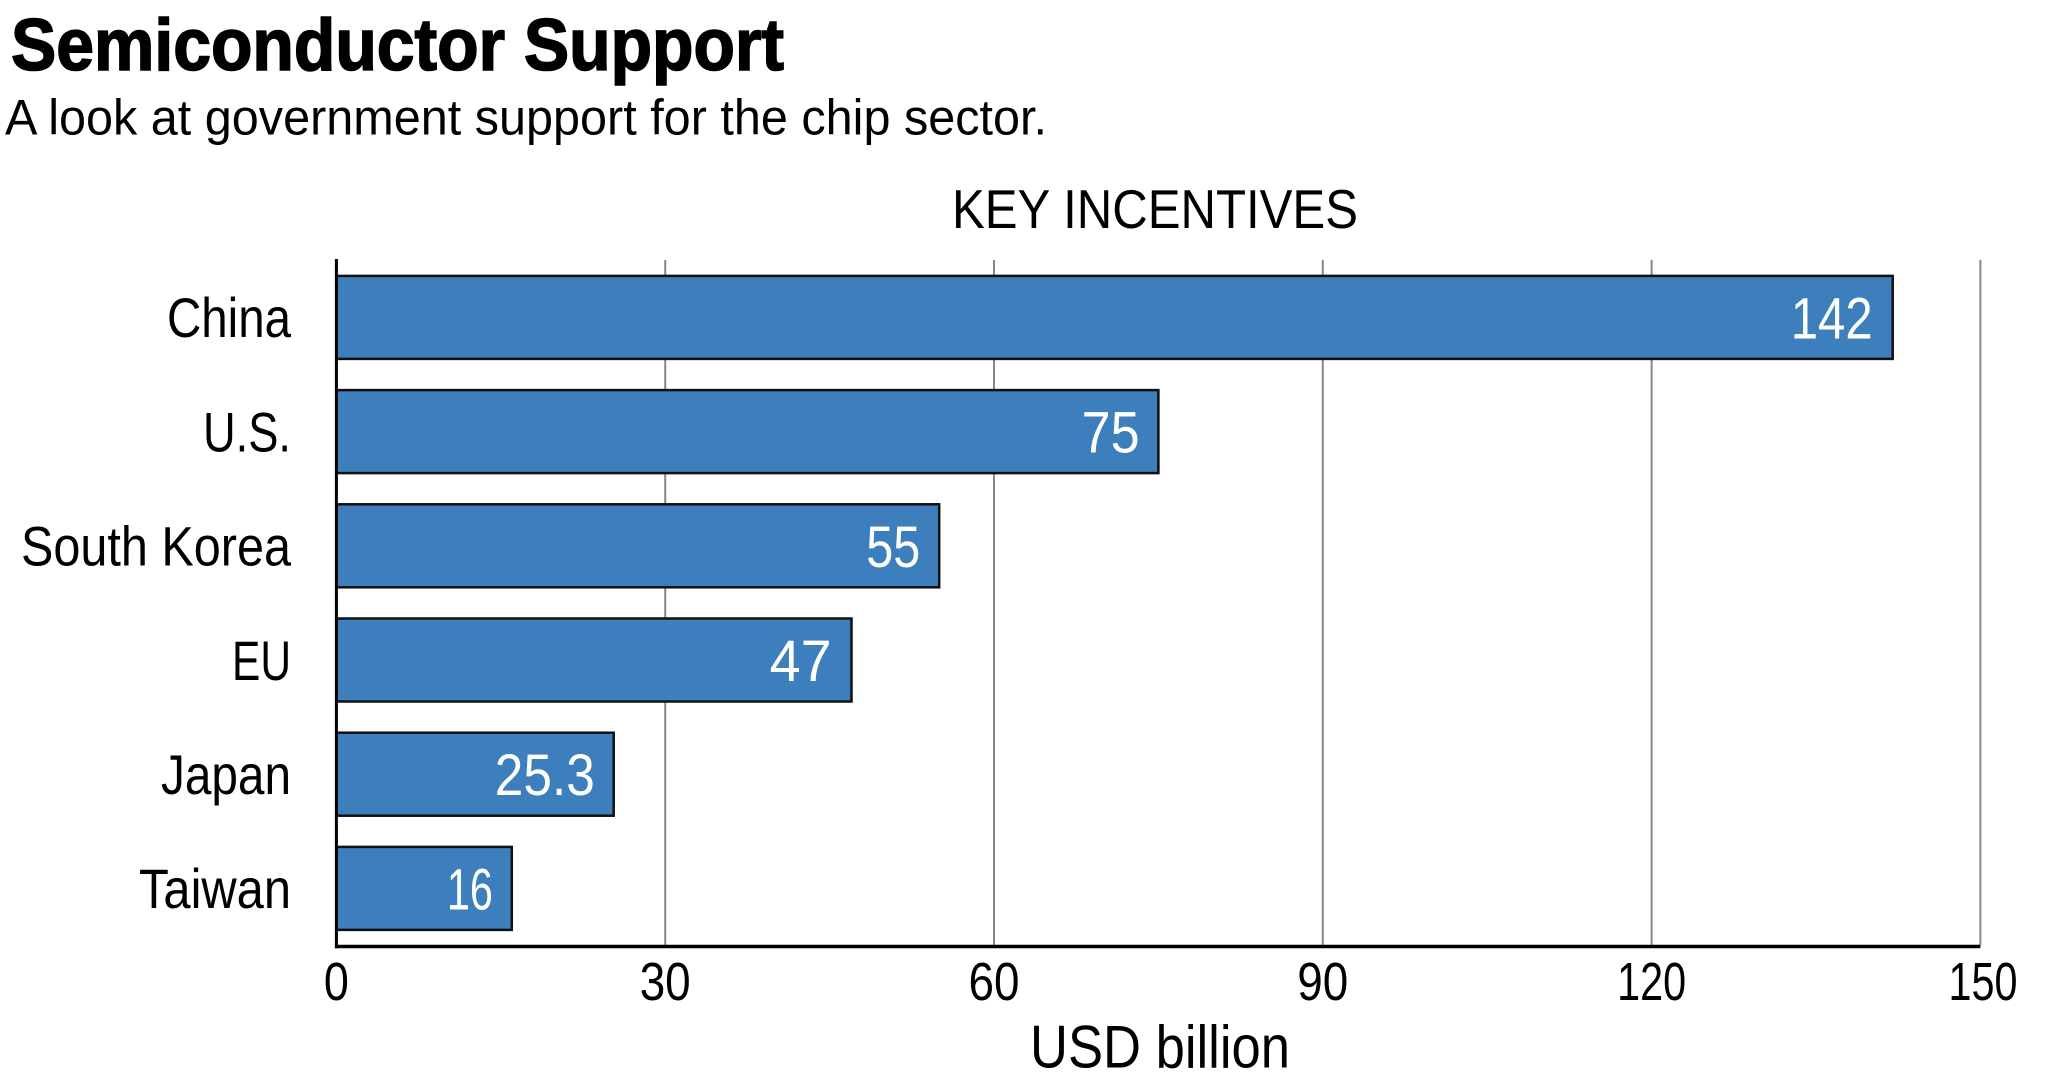 This screenshot has height=1085, width=2066. Describe the element at coordinates (994, 982) in the screenshot. I see `svg-text: 60` at that location.